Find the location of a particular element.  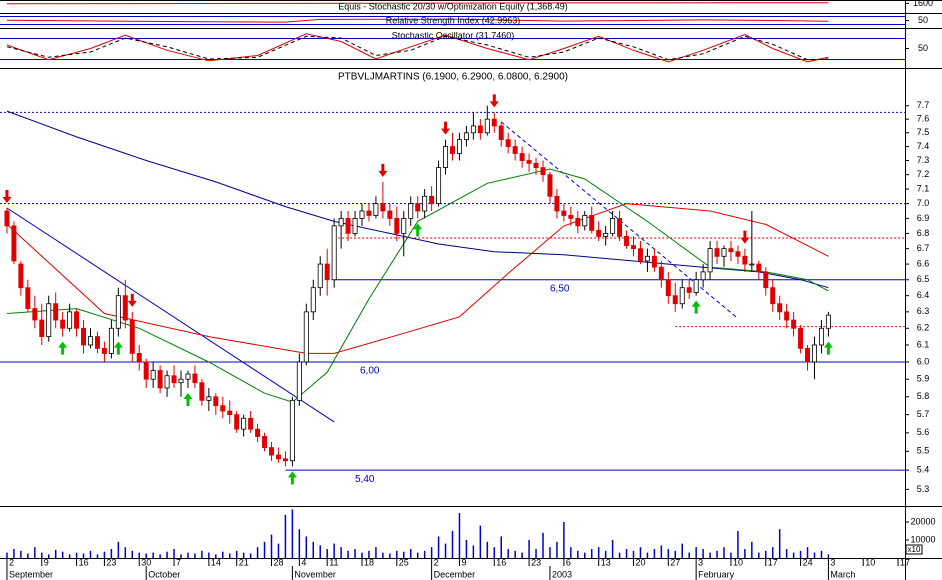

x-tick-label: 9 is located at coordinates (46, 562).